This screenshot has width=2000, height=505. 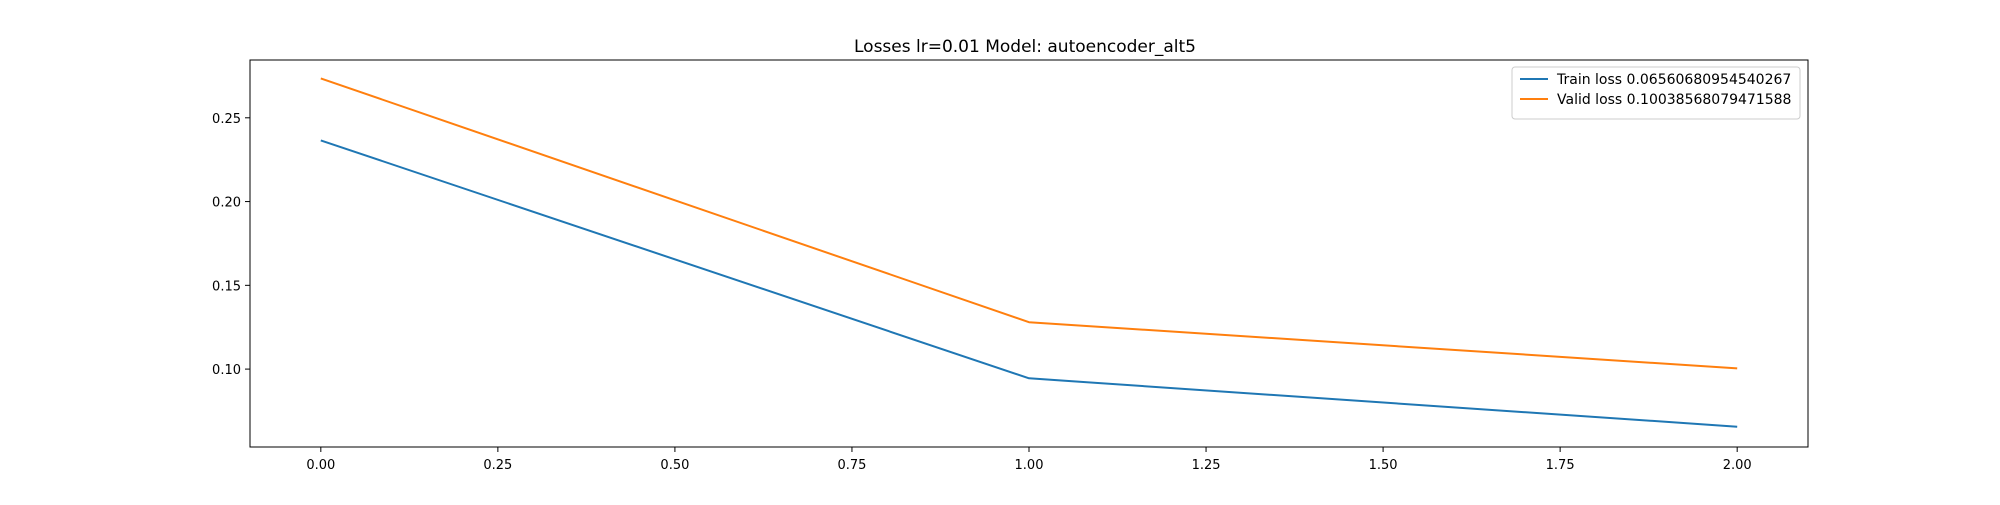 I want to click on legend-label: Valid loss 0.10038568079471588, so click(x=1674, y=100).